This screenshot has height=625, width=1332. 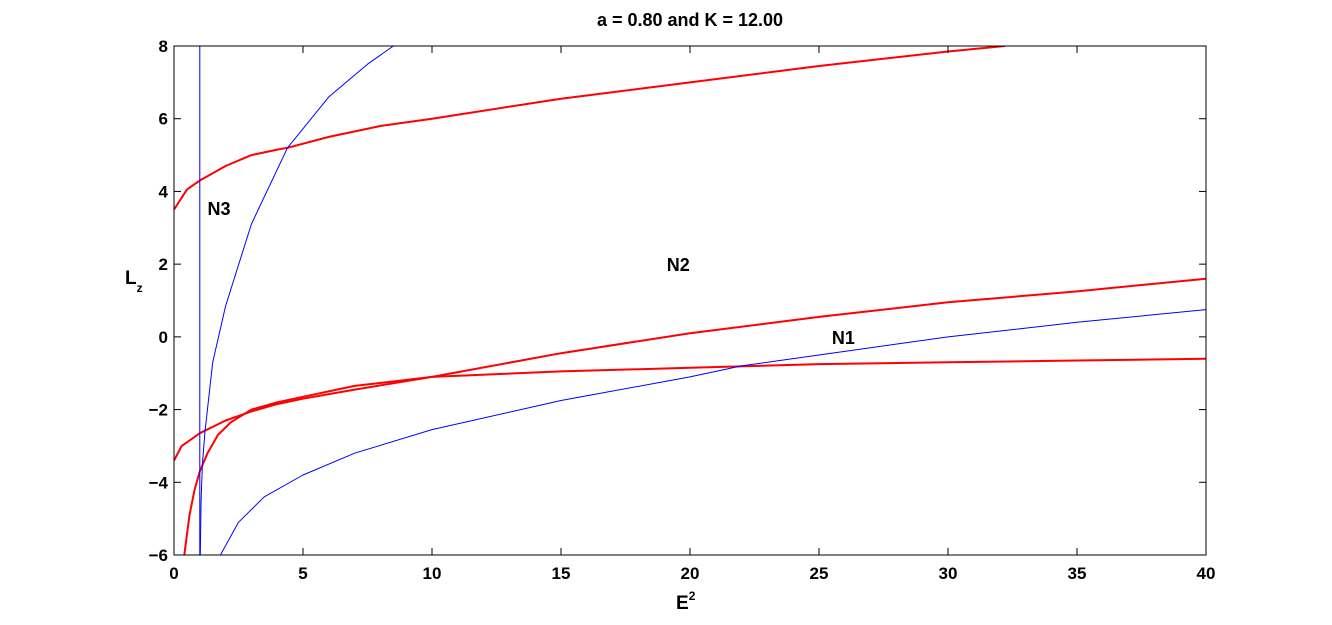 What do you see at coordinates (692, 596) in the screenshot?
I see `x-axis-label-superscript: 2` at bounding box center [692, 596].